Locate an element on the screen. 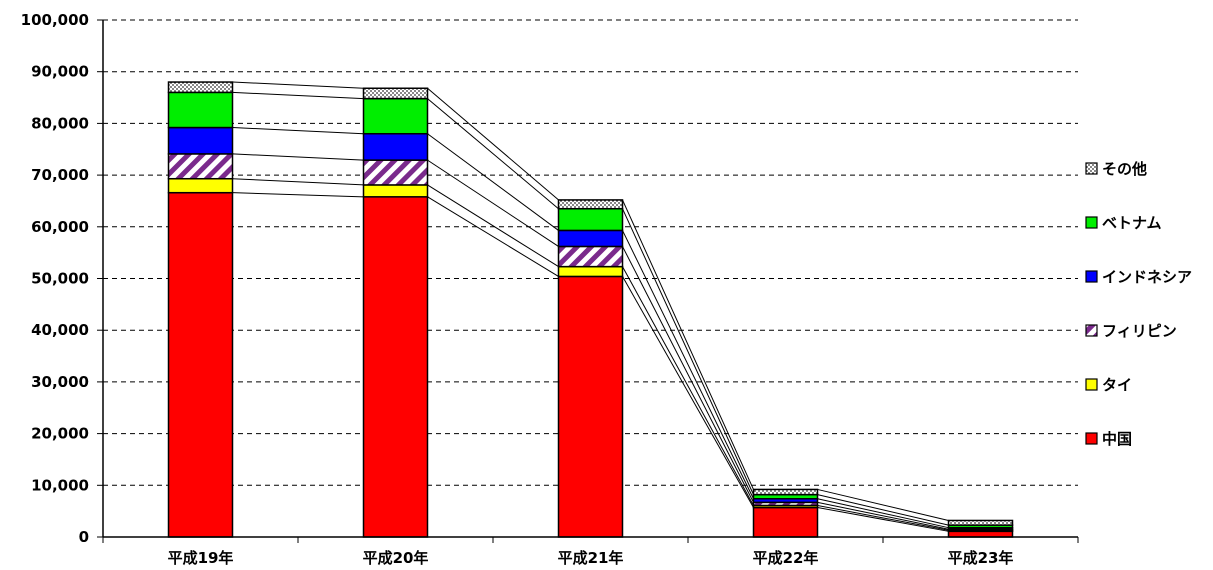 The image size is (1213, 570). x-tick-label: 平成21年 is located at coordinates (591, 558).